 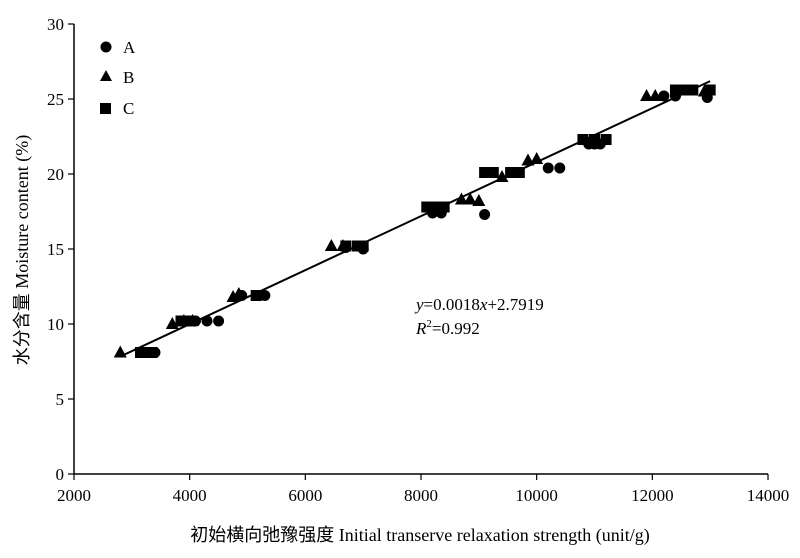 What do you see at coordinates (55, 324) in the screenshot?
I see `y-tick-label: 10` at bounding box center [55, 324].